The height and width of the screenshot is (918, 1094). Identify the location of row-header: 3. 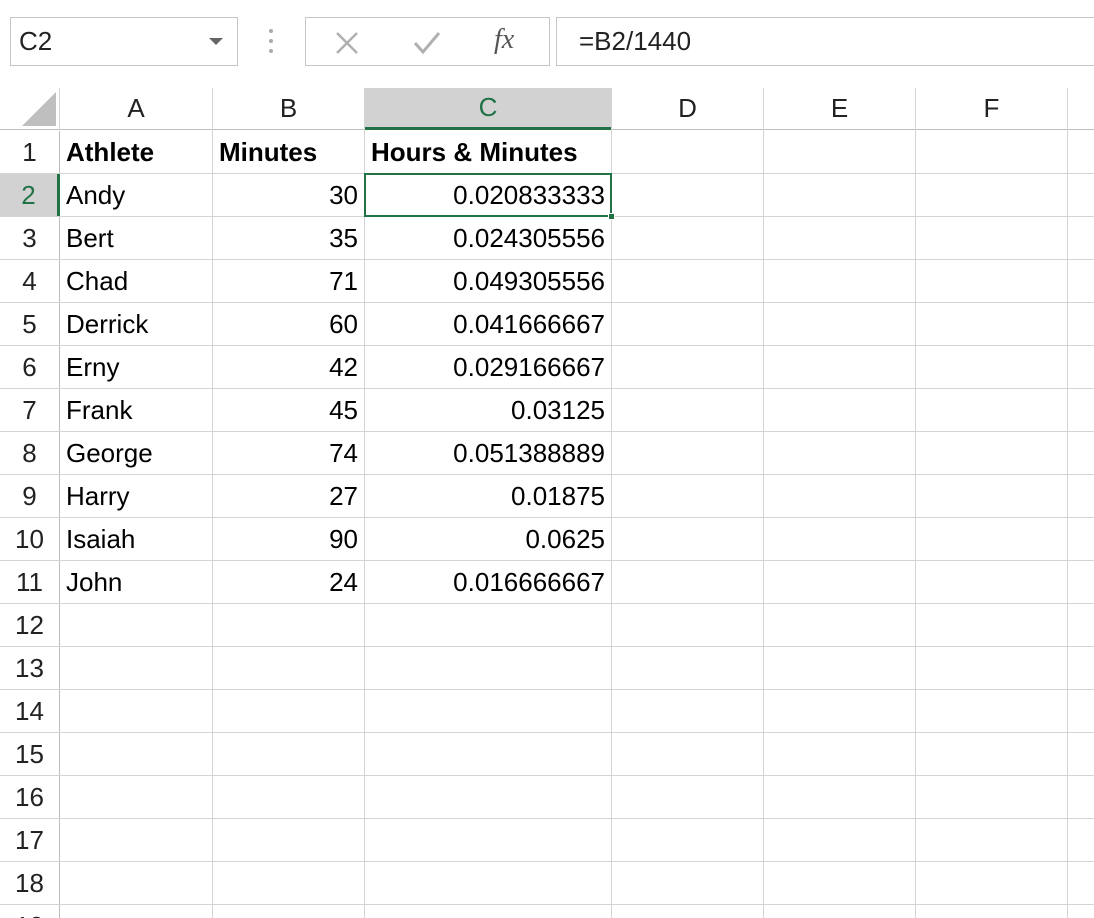
(30, 238).